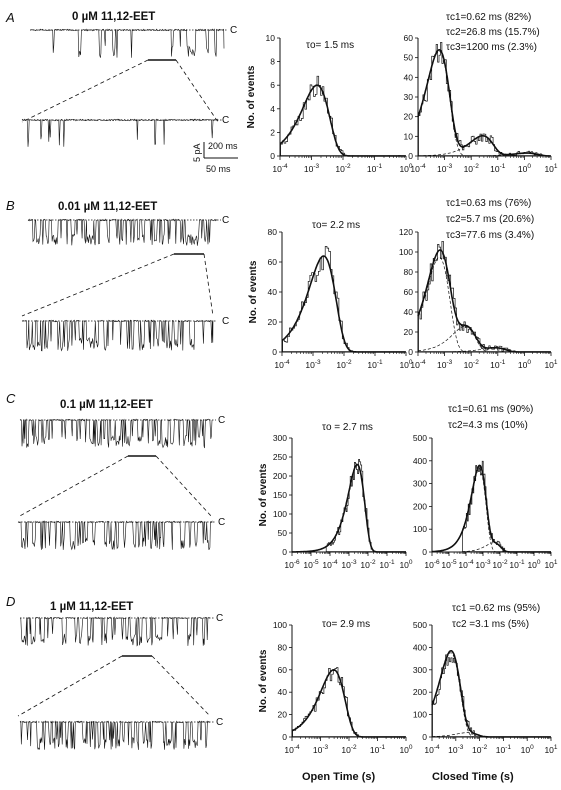  Describe the element at coordinates (449, 564) in the screenshot. I see `x-tick-label: 10⁻⁵` at that location.